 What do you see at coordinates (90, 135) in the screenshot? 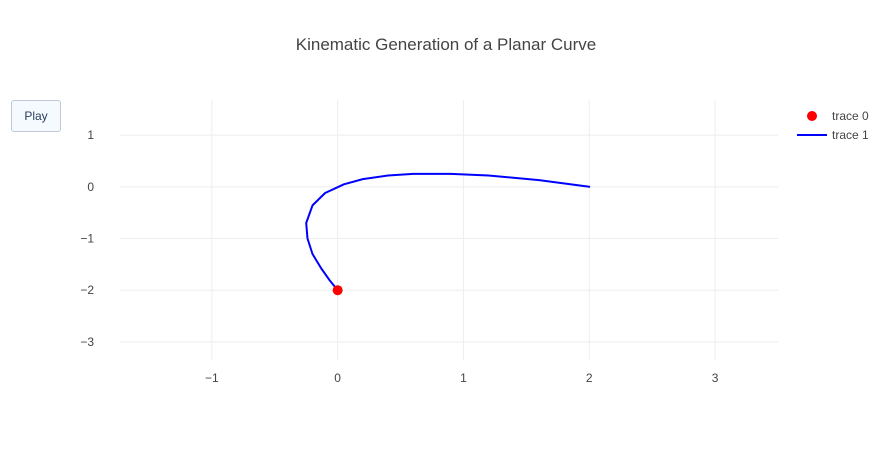
I see `y-tick-label: 1` at bounding box center [90, 135].